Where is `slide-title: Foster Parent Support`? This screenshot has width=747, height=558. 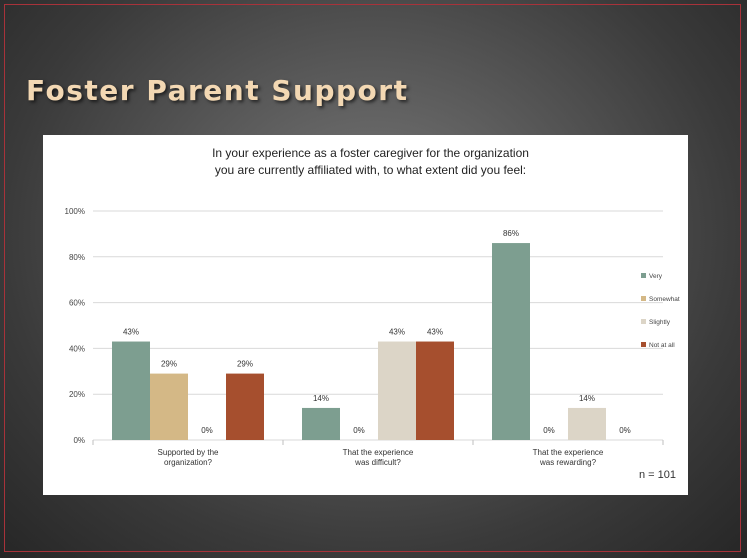
slide-title: Foster Parent Support is located at coordinates (217, 90).